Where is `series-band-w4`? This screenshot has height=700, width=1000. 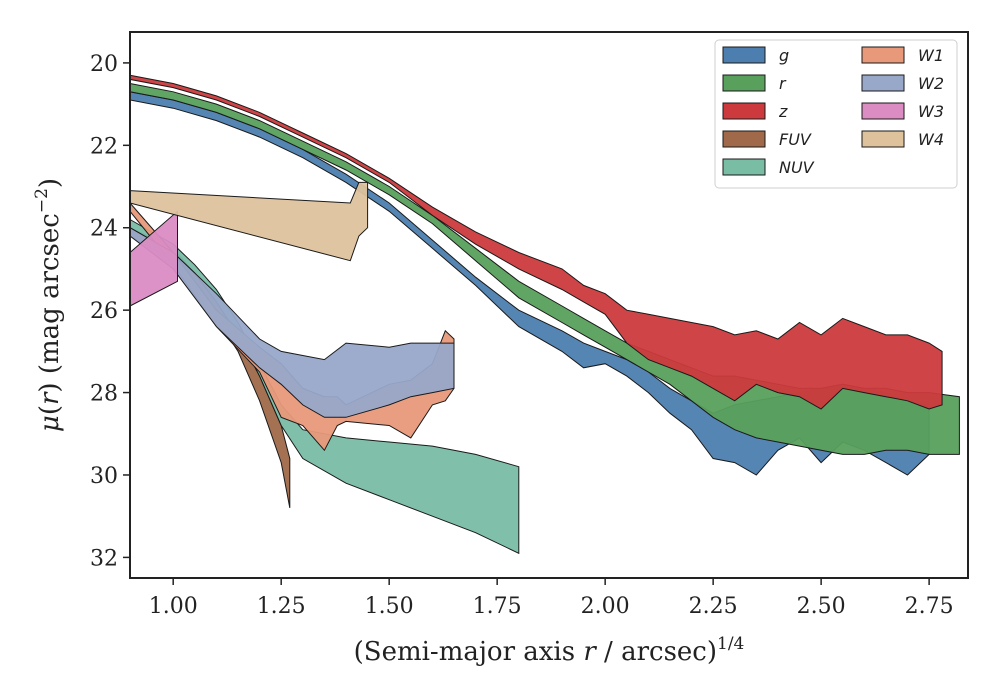 series-band-w4 is located at coordinates (249, 221).